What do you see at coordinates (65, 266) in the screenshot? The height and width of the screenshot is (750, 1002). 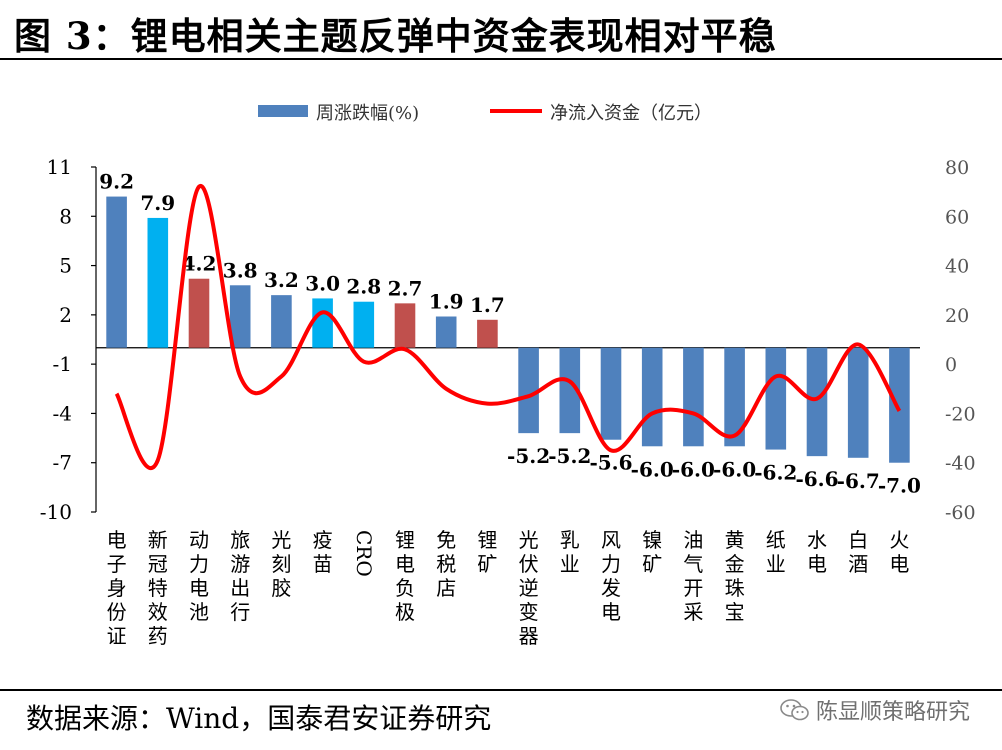 I see `left-tick-label: 5` at bounding box center [65, 266].